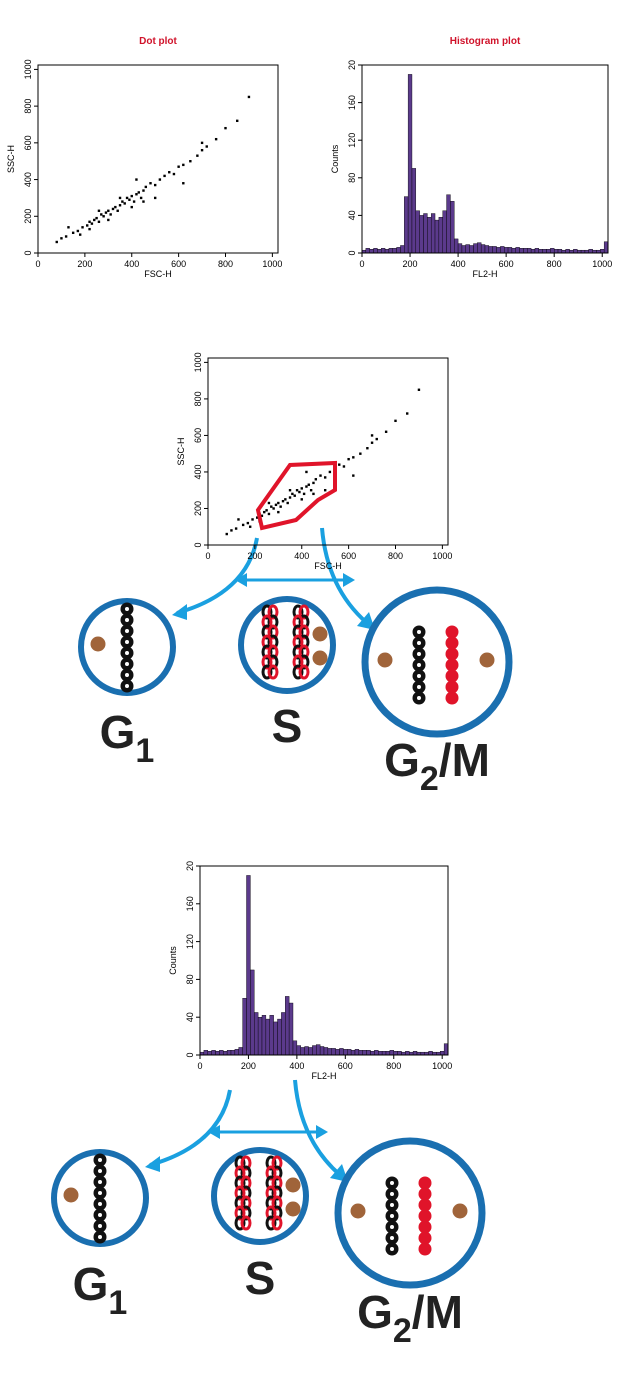 The width and height of the screenshot is (624, 1374). Describe the element at coordinates (410, 264) in the screenshot. I see `x-tick-label: 200` at that location.